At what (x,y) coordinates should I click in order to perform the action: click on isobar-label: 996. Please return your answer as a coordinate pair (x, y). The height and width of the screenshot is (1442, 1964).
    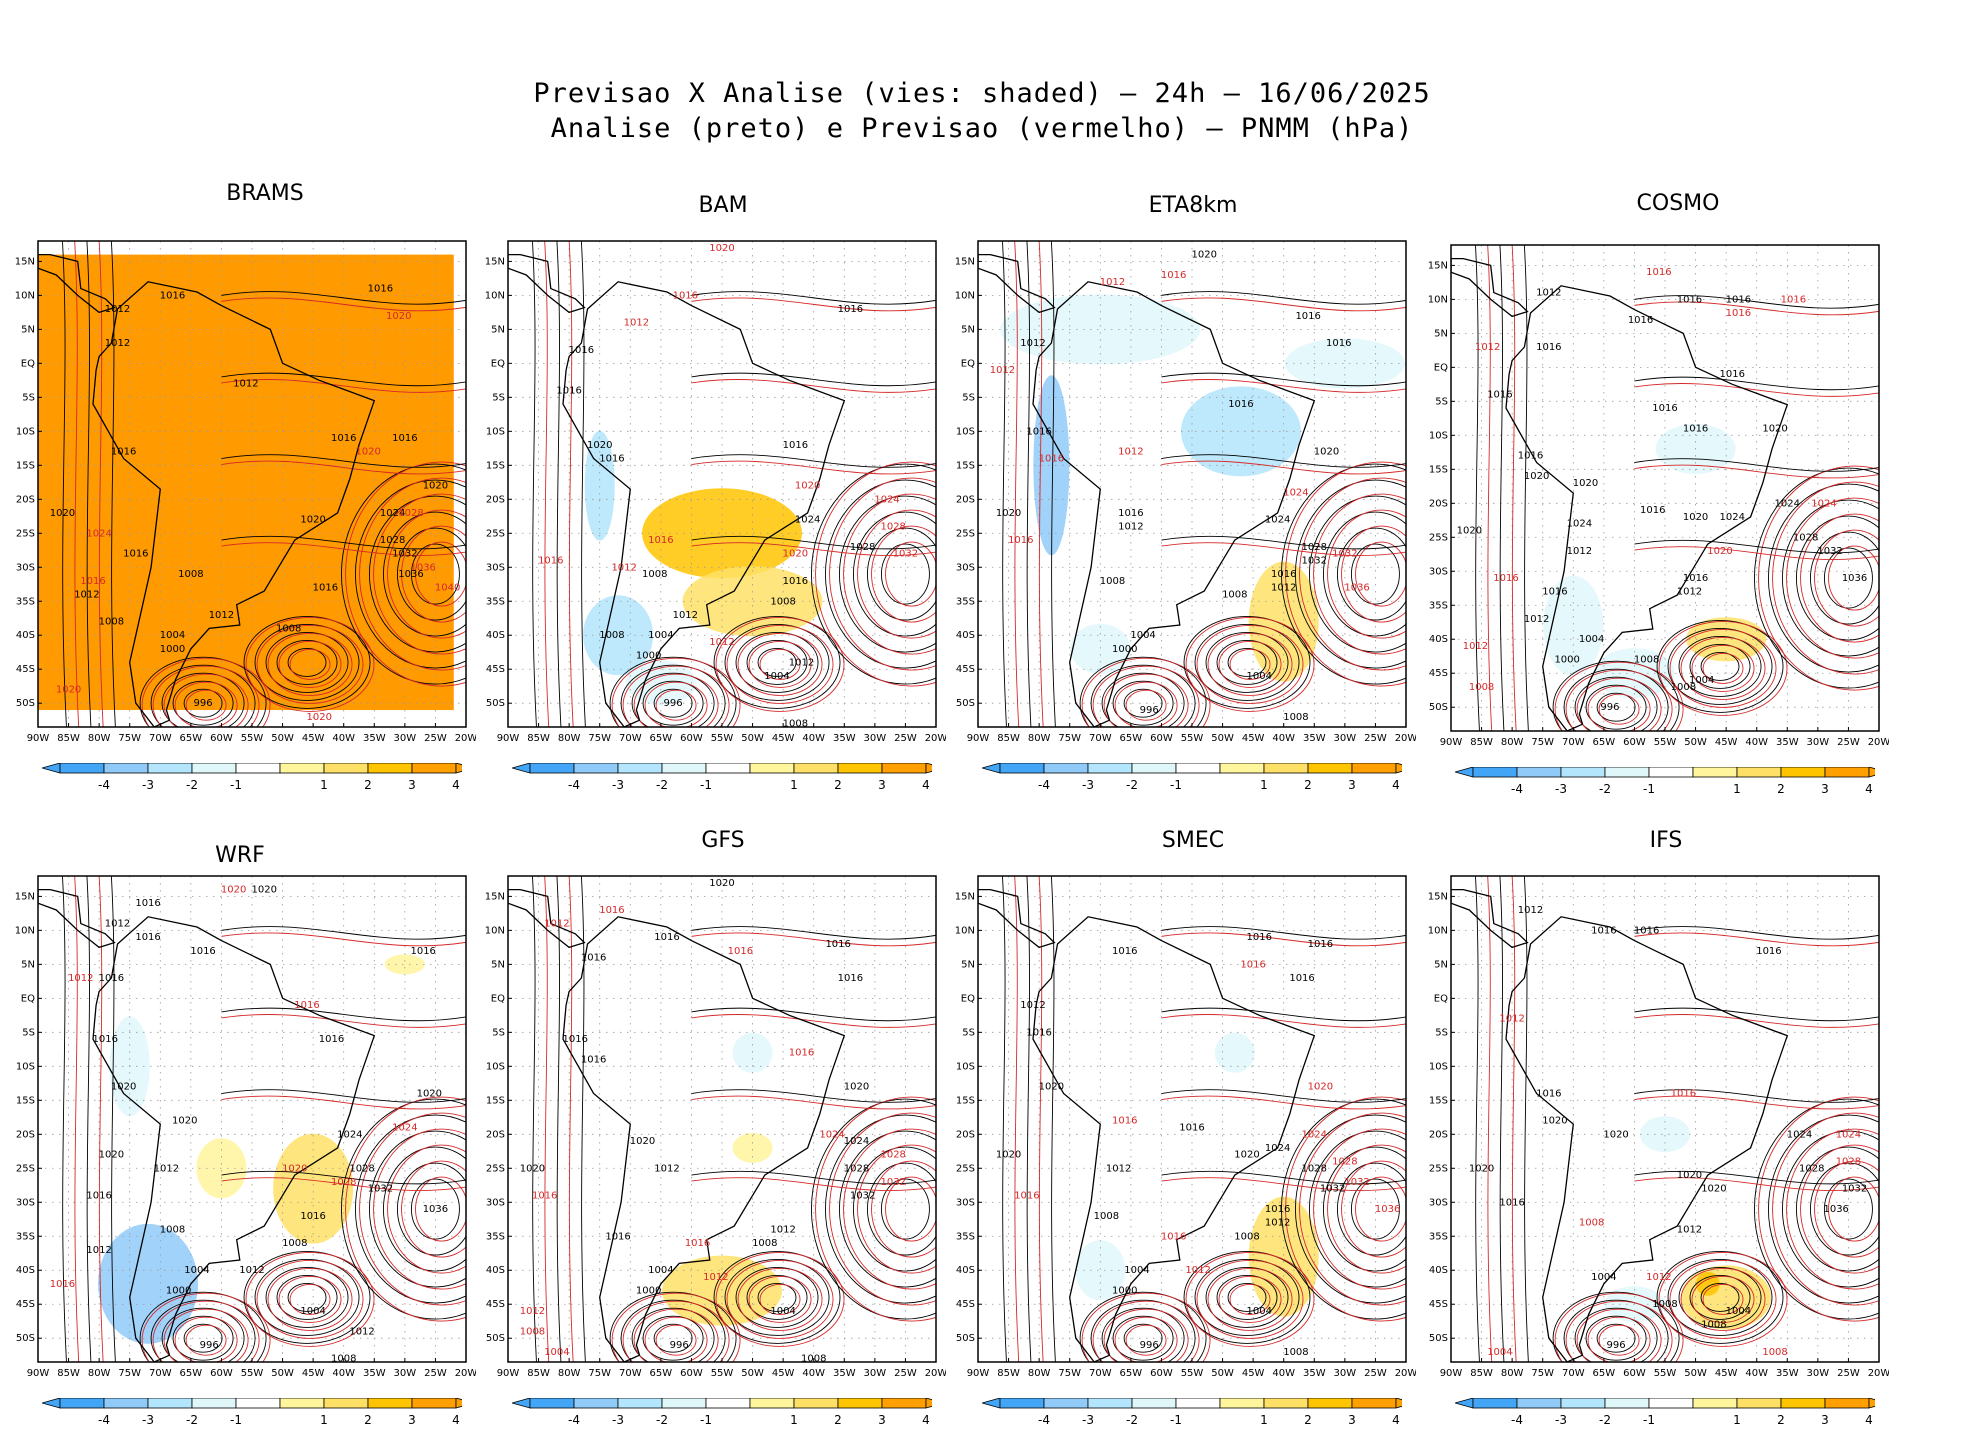
    Looking at the image, I should click on (673, 703).